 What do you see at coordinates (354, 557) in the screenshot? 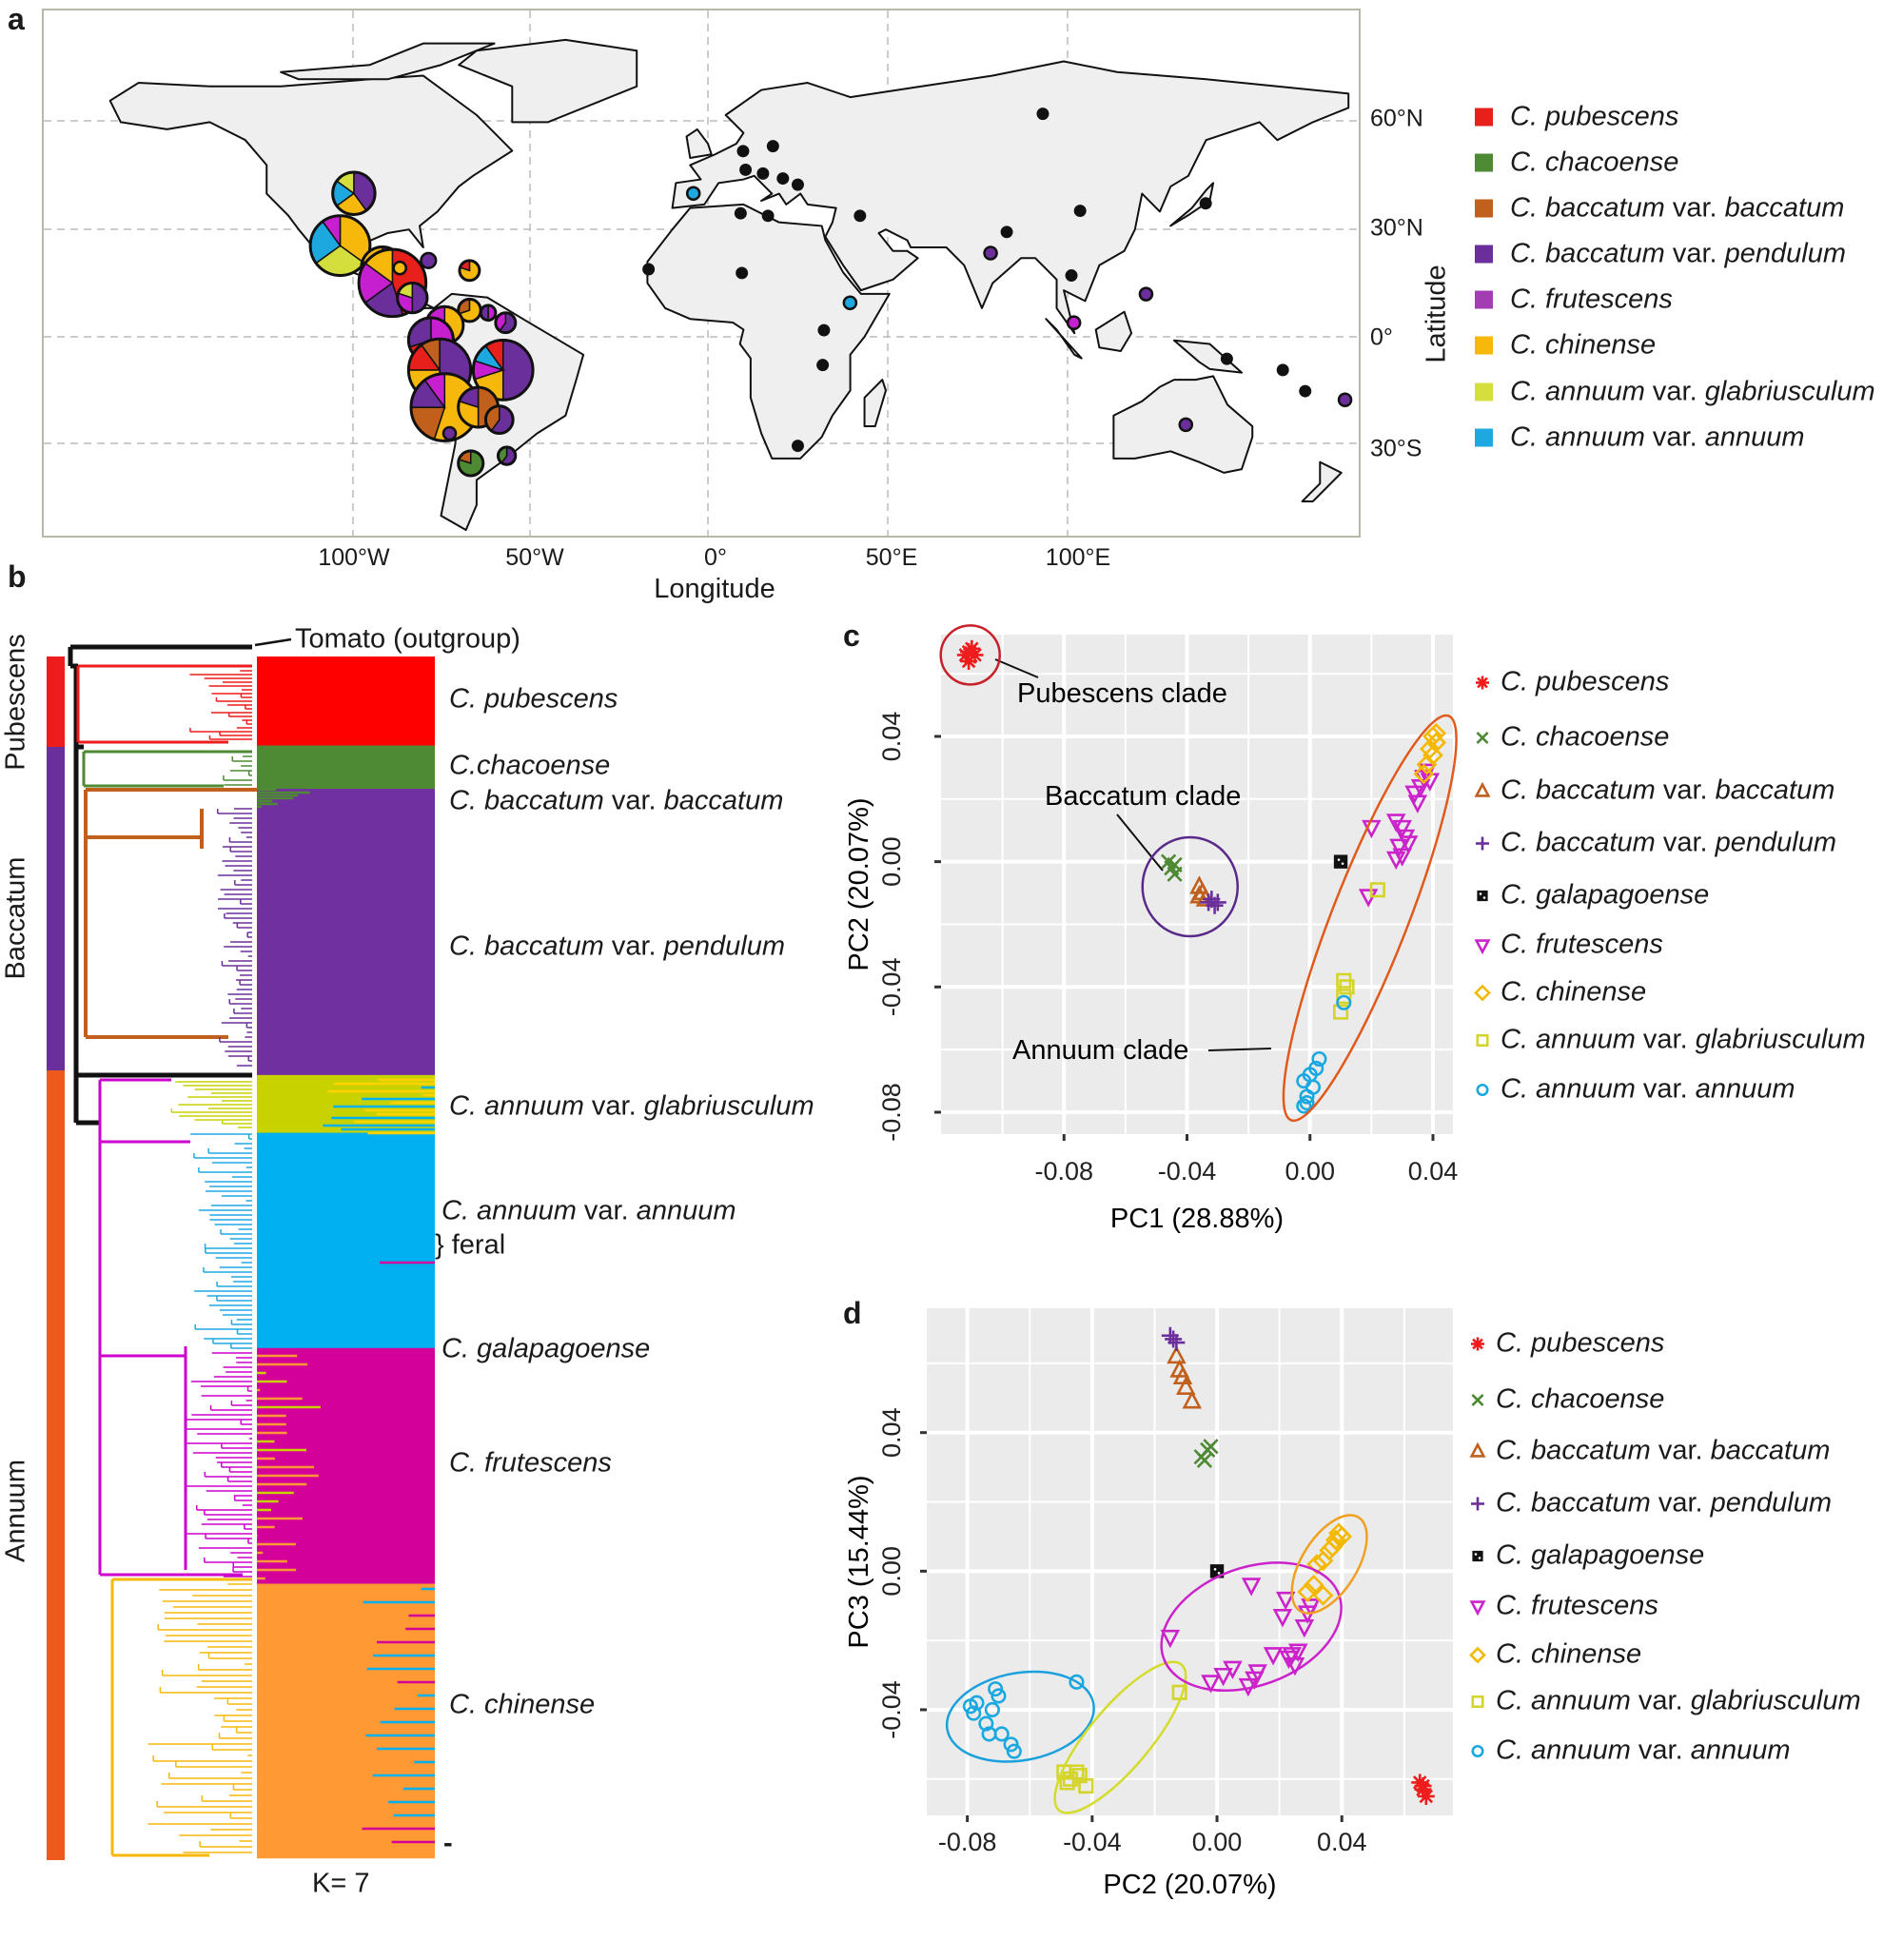
I see `map-x-tick: 100°W` at bounding box center [354, 557].